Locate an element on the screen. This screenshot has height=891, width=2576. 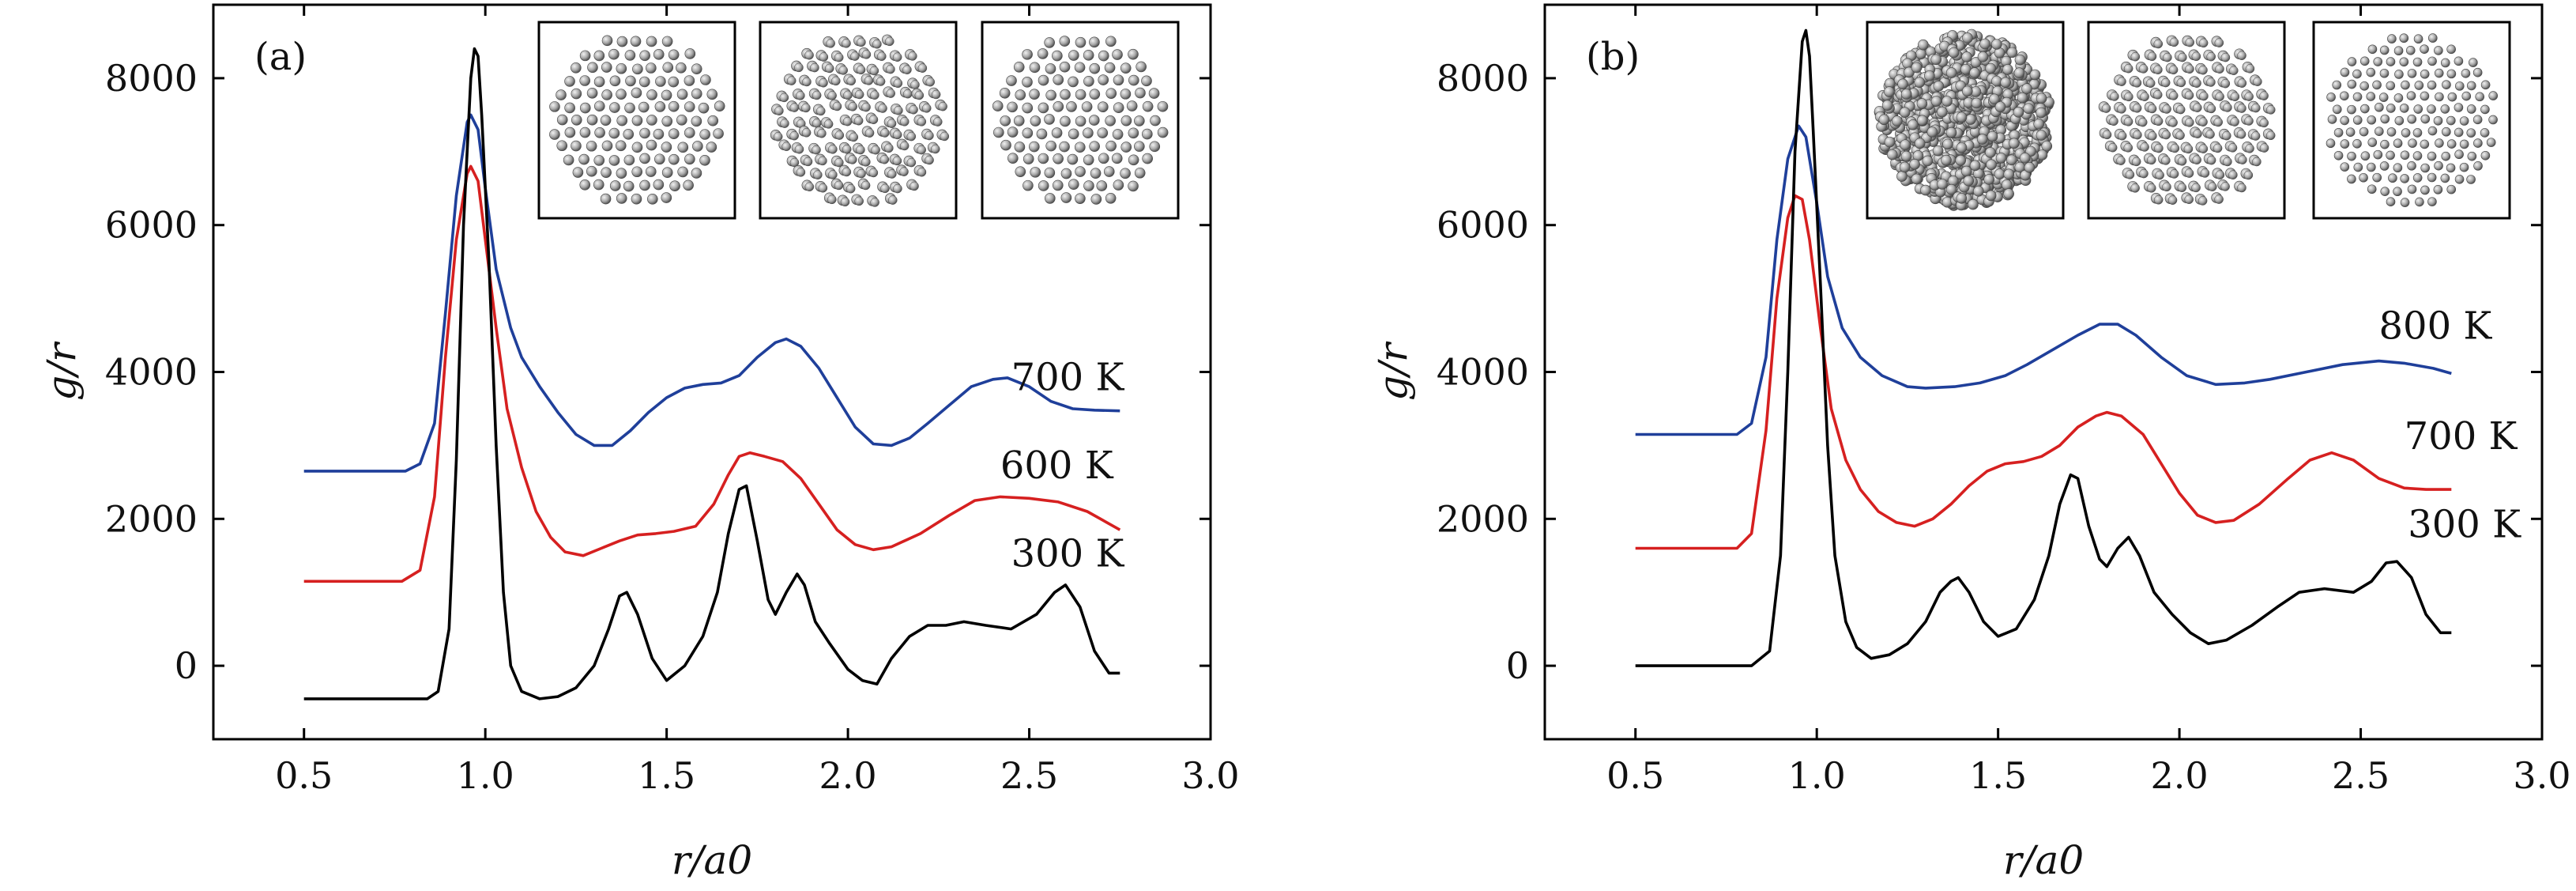
panel-label: (a) is located at coordinates (280, 57).